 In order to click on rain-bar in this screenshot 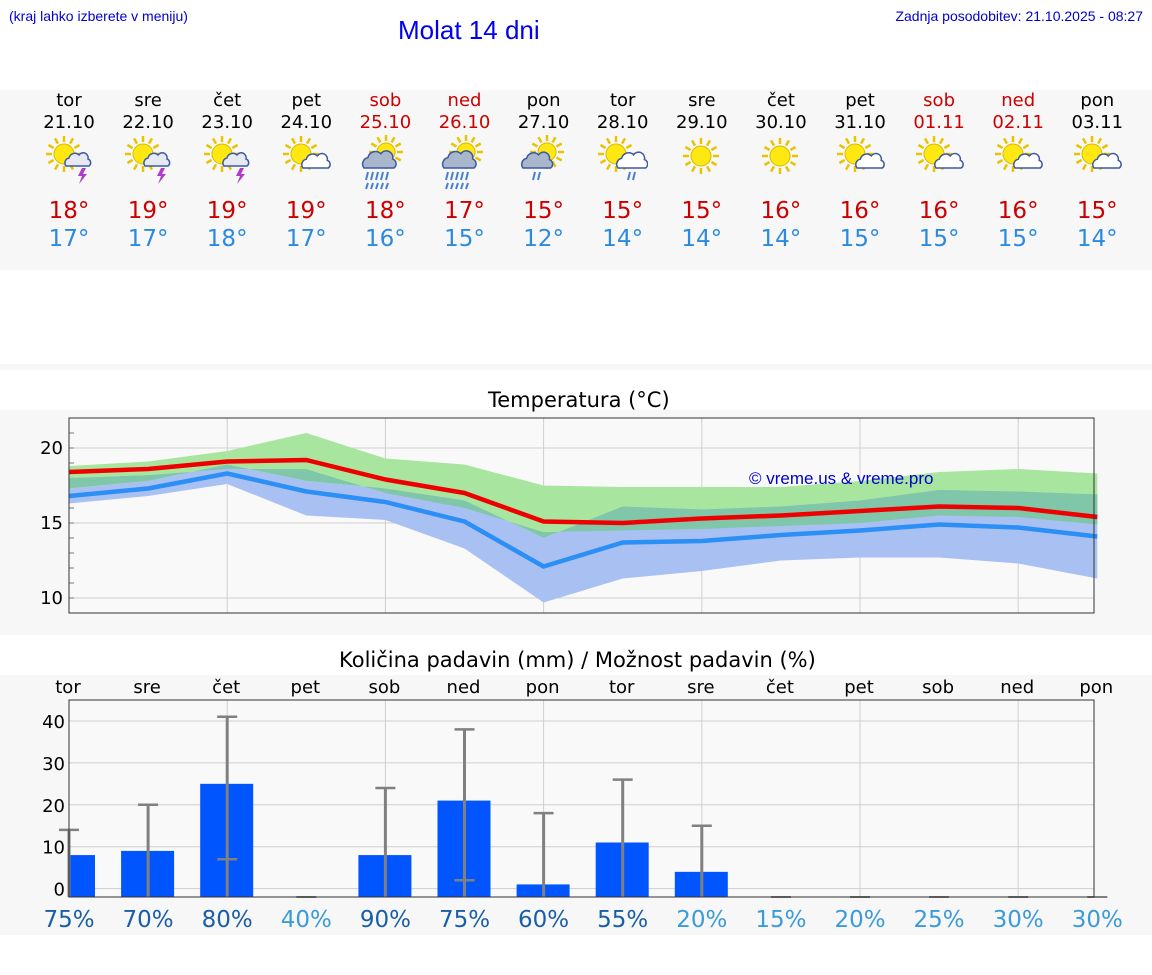, I will do `click(82, 876)`.